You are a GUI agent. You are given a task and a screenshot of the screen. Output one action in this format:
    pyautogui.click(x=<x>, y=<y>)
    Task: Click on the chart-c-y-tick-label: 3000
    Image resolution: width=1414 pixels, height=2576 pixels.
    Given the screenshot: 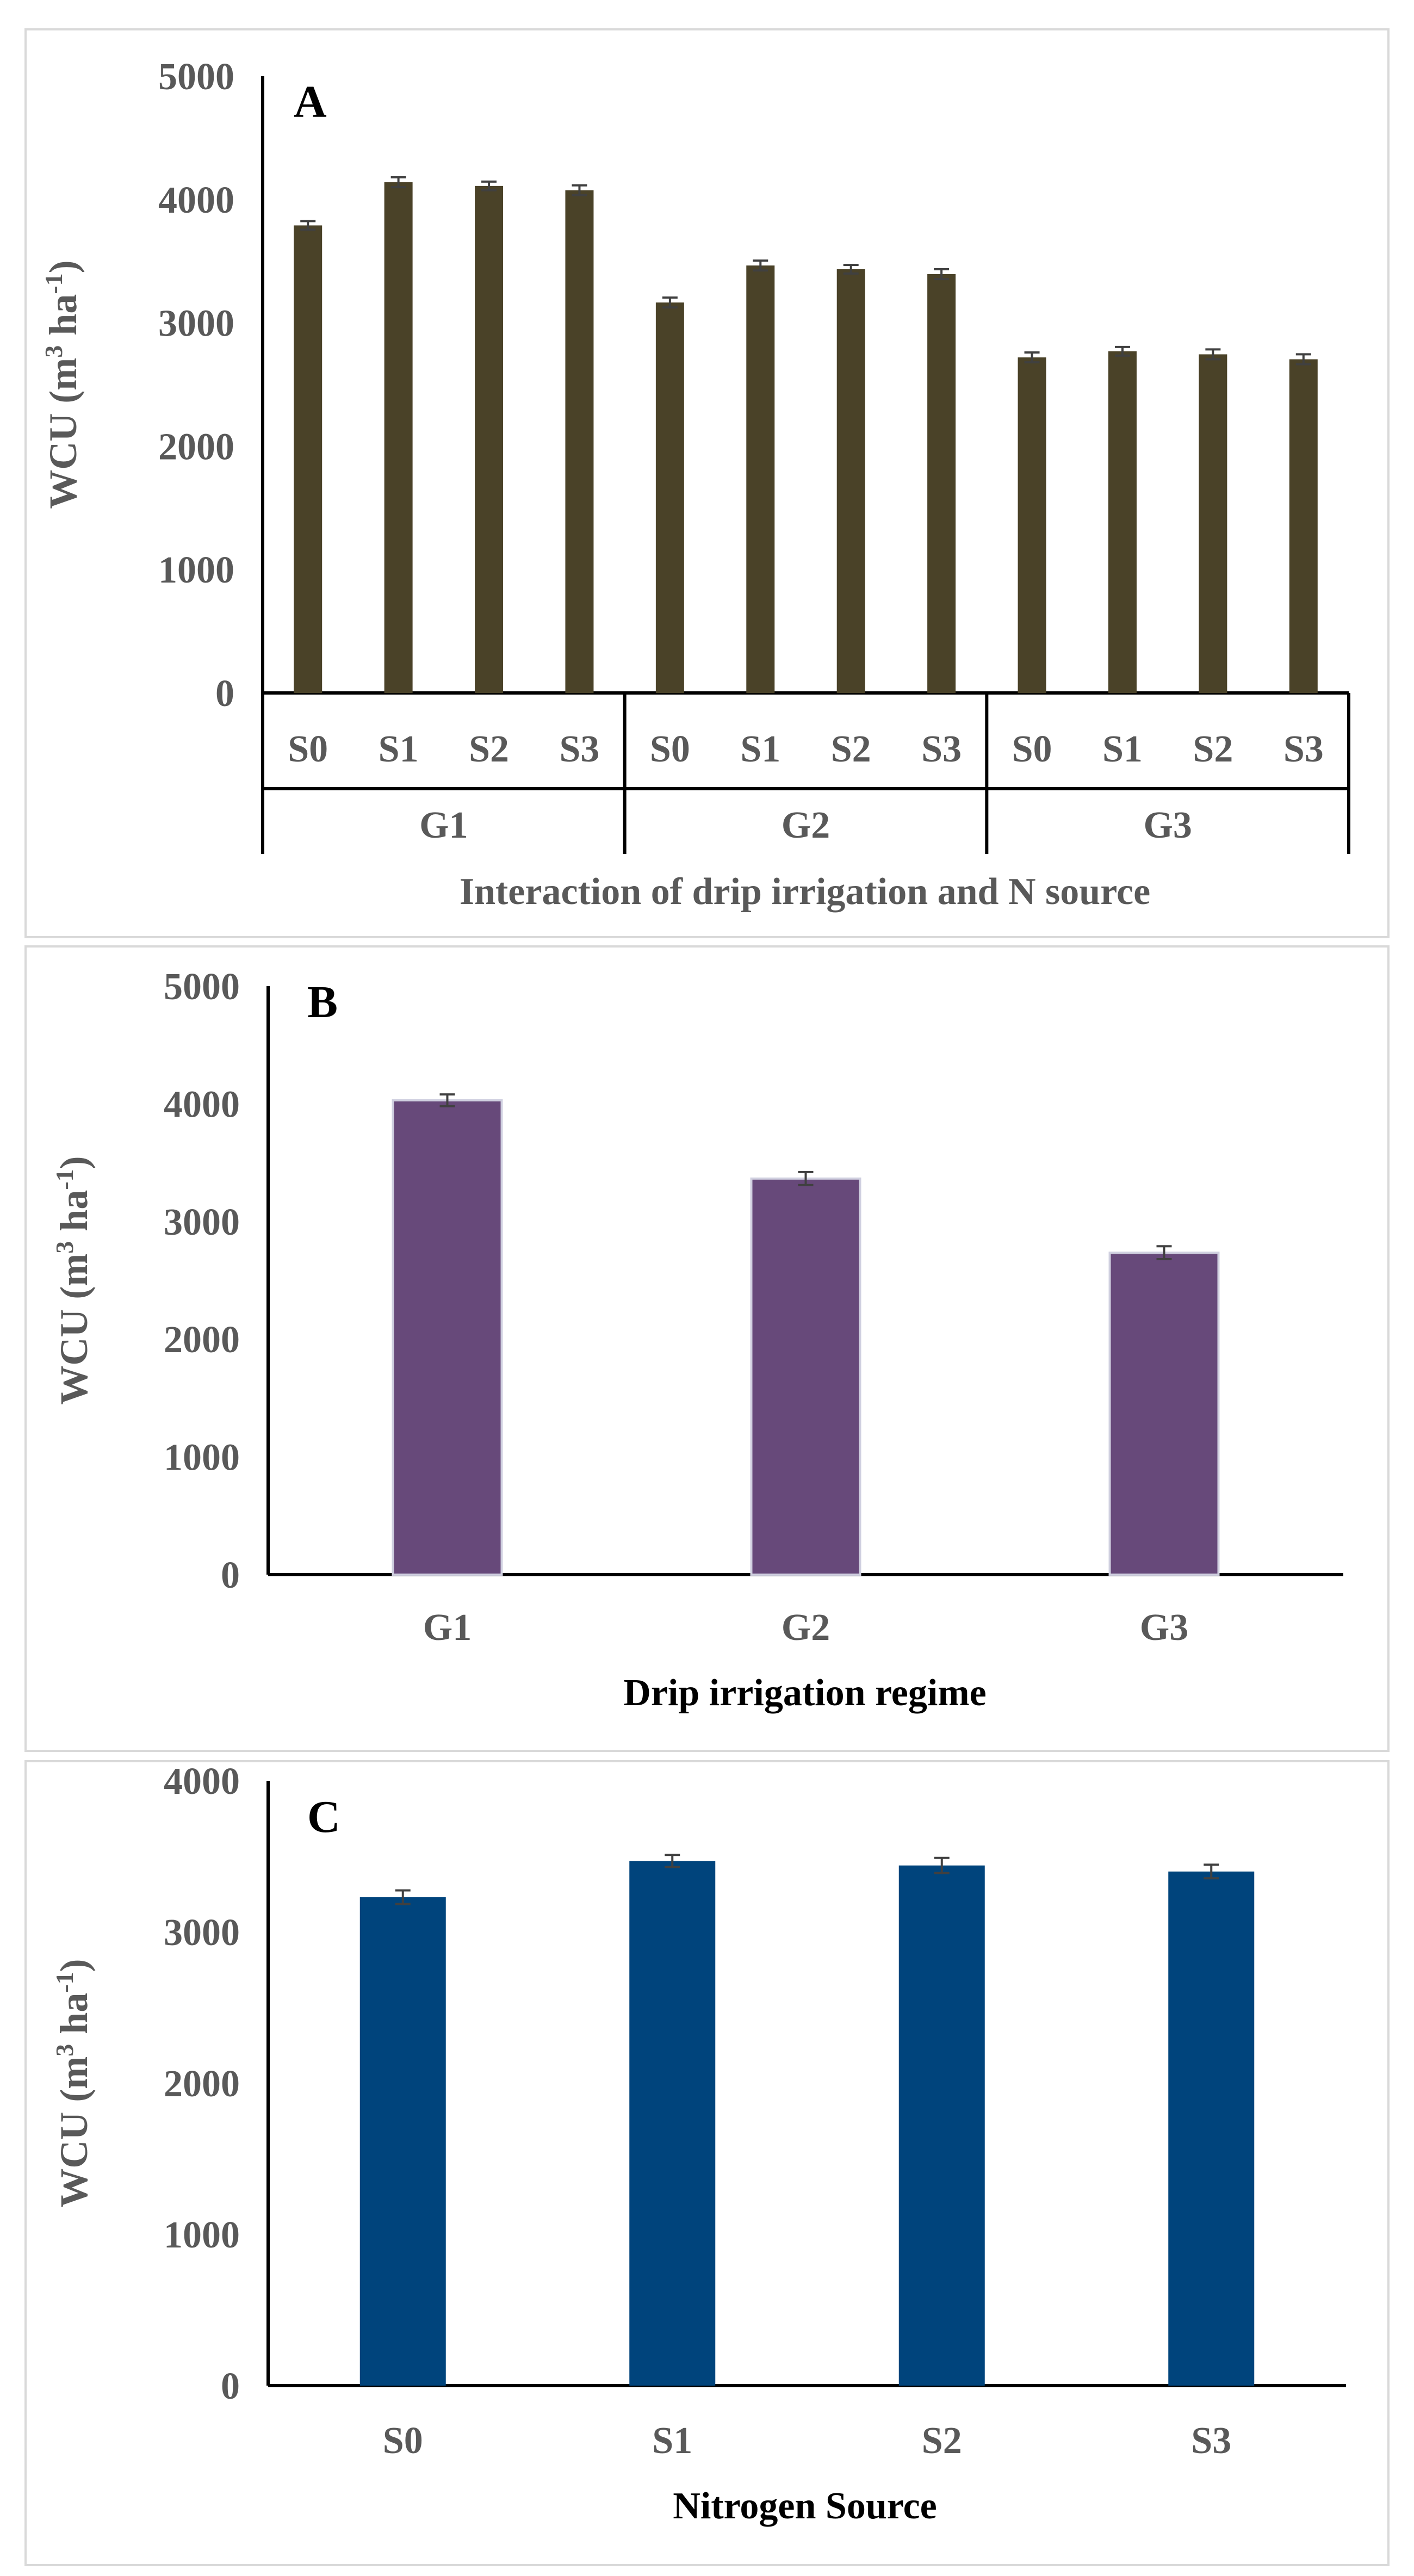 What is the action you would take?
    pyautogui.click(x=202, y=1933)
    